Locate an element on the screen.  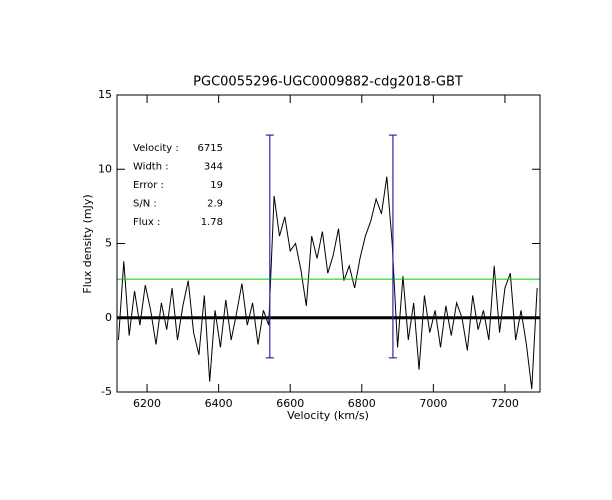
annotation-value: 6715 is located at coordinates (210, 148).